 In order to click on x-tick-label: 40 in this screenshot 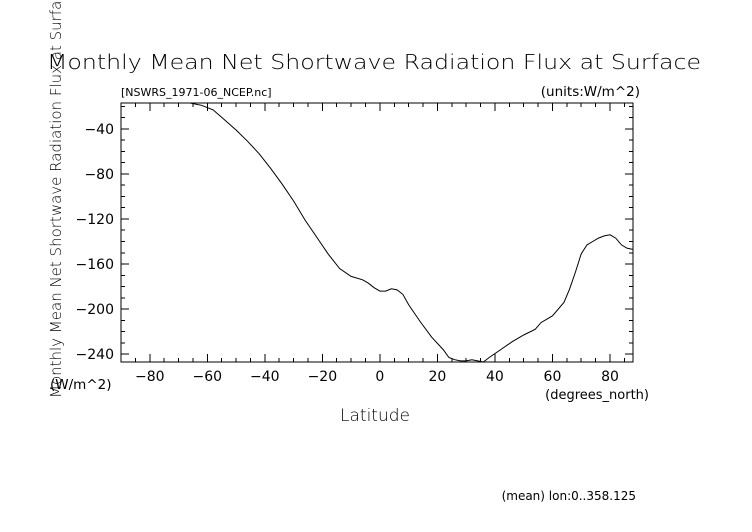, I will do `click(495, 377)`.